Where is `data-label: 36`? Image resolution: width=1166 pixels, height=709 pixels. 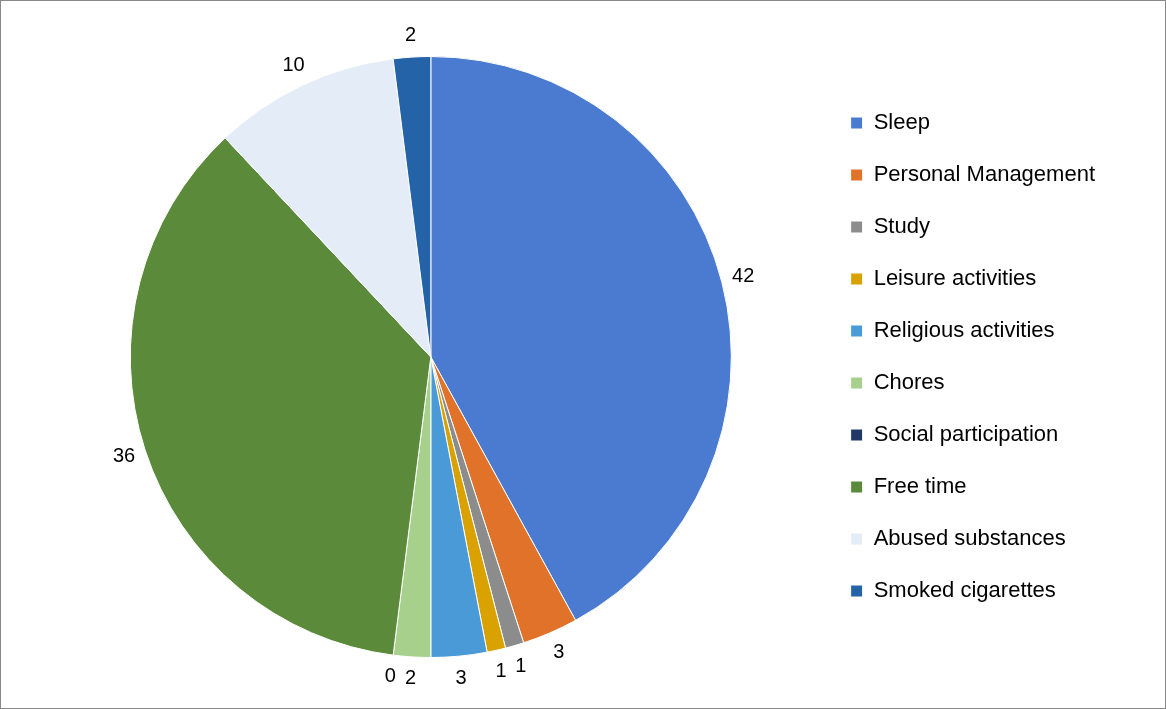 data-label: 36 is located at coordinates (124, 455).